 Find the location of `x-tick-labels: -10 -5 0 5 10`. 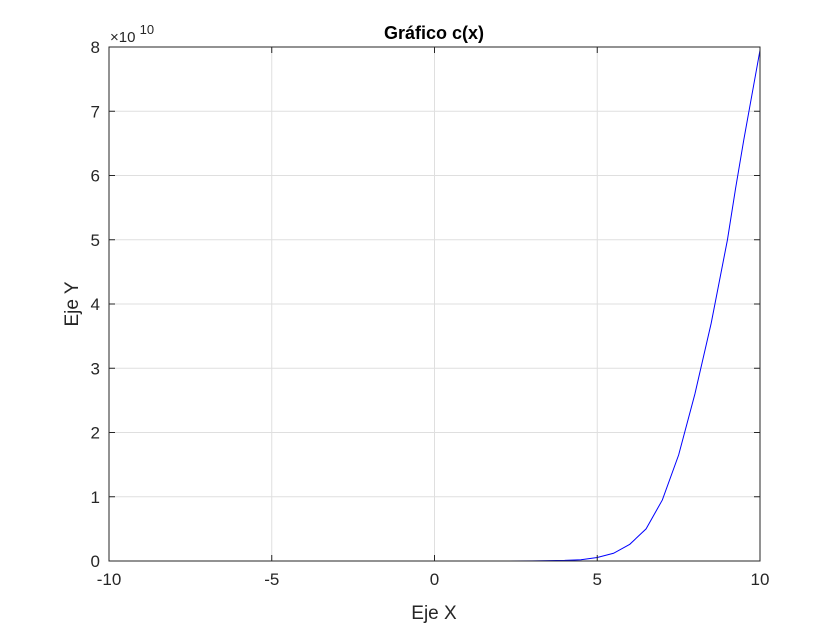

x-tick-labels: -10 -5 0 5 10 is located at coordinates (433, 579).